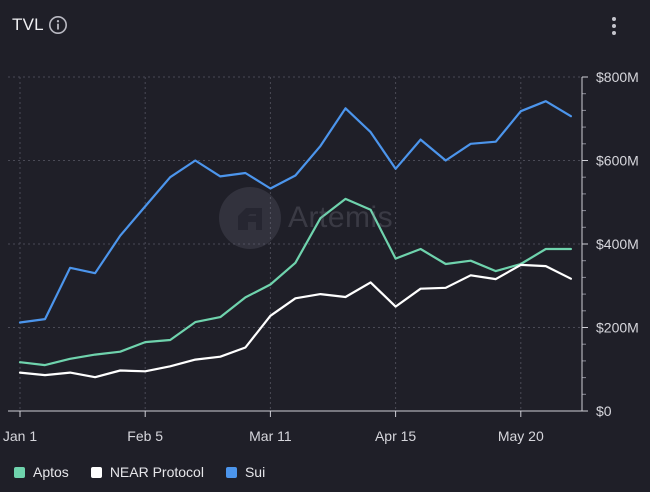 This screenshot has width=650, height=492. Describe the element at coordinates (604, 411) in the screenshot. I see `y-tick-label: $0` at that location.